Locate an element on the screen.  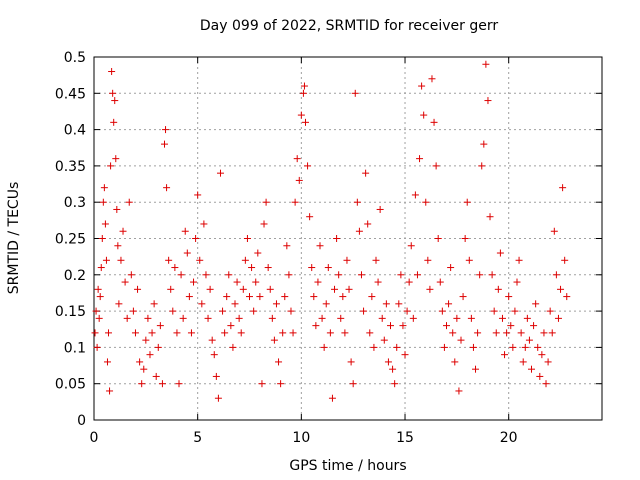
x-tick-label: 10 is located at coordinates (301, 438).